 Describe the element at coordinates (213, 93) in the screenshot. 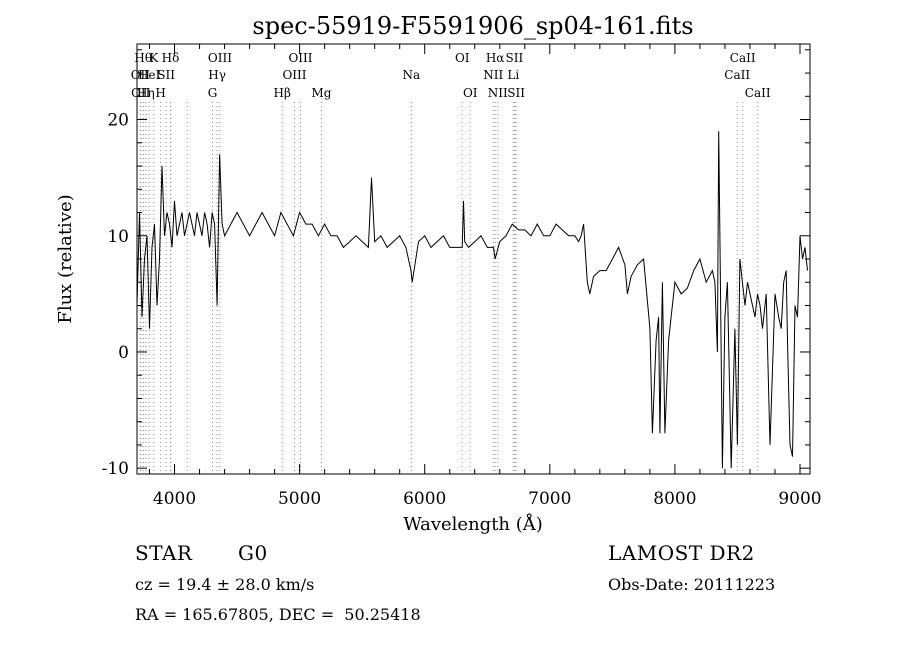

I see `line-label-10: G` at that location.